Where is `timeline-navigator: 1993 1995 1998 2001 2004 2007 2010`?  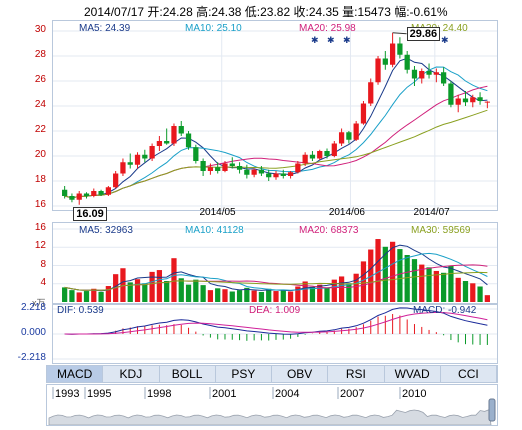
timeline-navigator: 1993 1995 1998 2001 2004 2007 2010 is located at coordinates (272, 405).